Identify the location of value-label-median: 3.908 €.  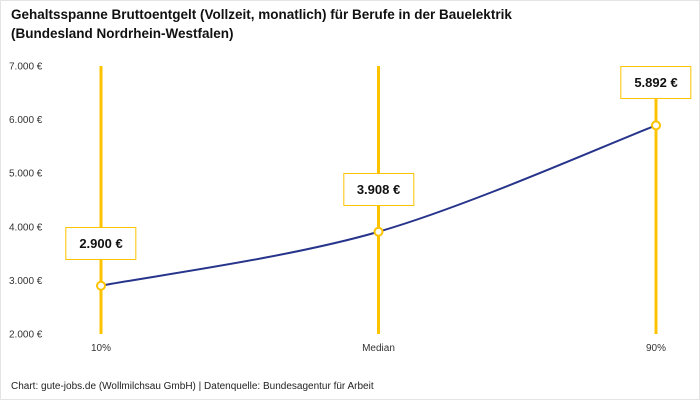
(378, 189).